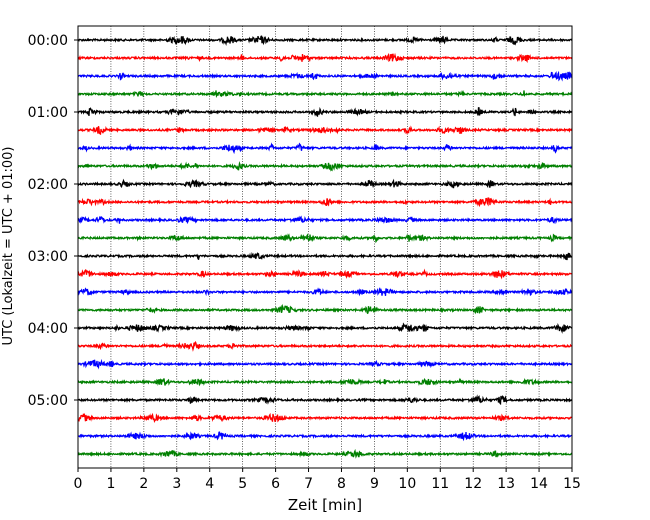 The height and width of the screenshot is (520, 650). What do you see at coordinates (48, 113) in the screenshot?
I see `y-tick-label: 01:00` at bounding box center [48, 113].